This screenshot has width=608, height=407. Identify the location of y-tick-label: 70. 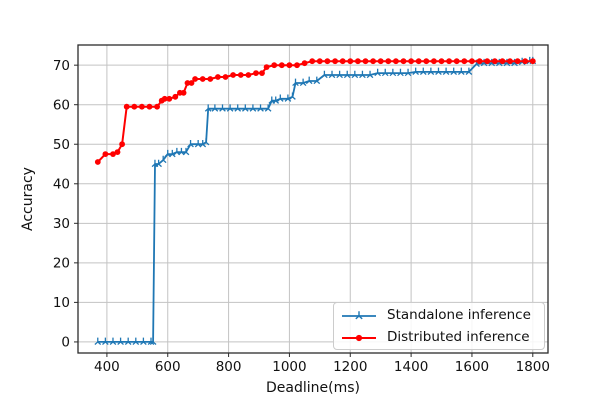
(61, 66).